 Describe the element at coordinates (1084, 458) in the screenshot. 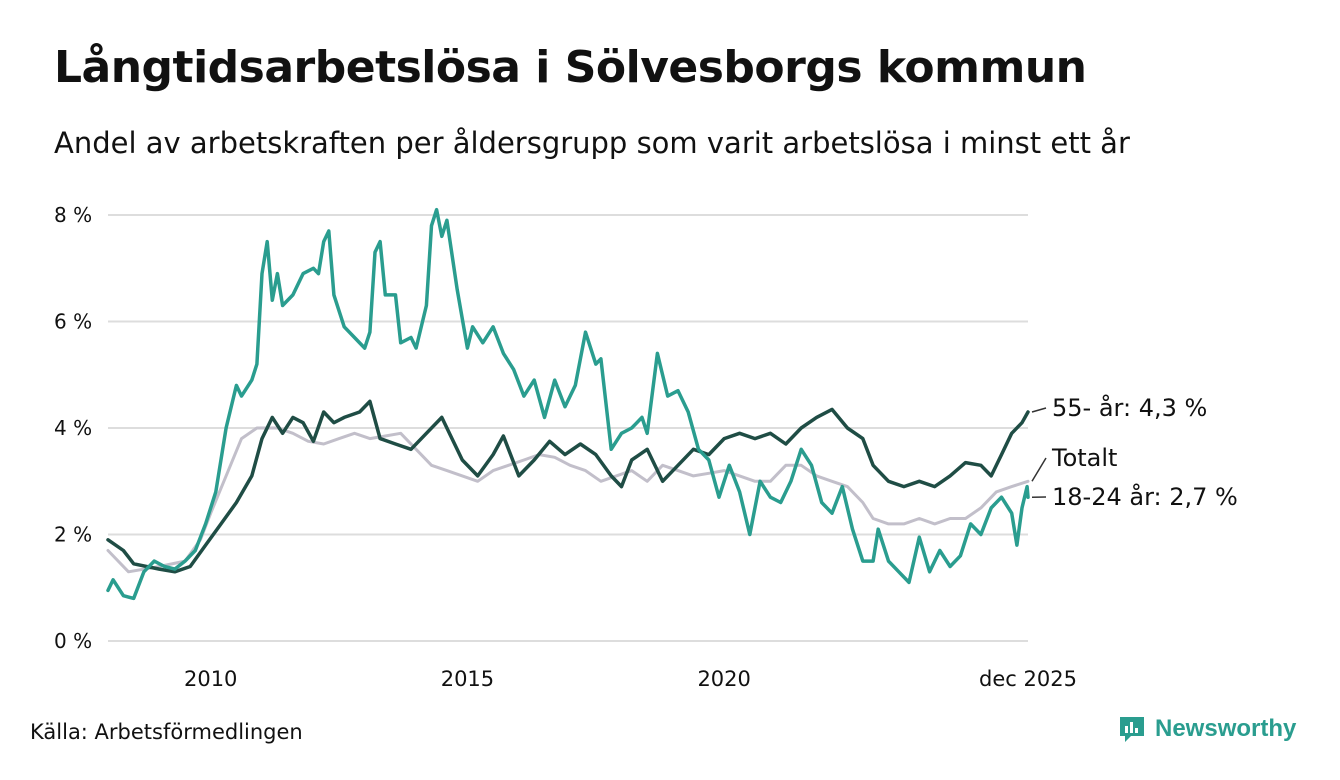

I see `end-label: Totalt` at that location.